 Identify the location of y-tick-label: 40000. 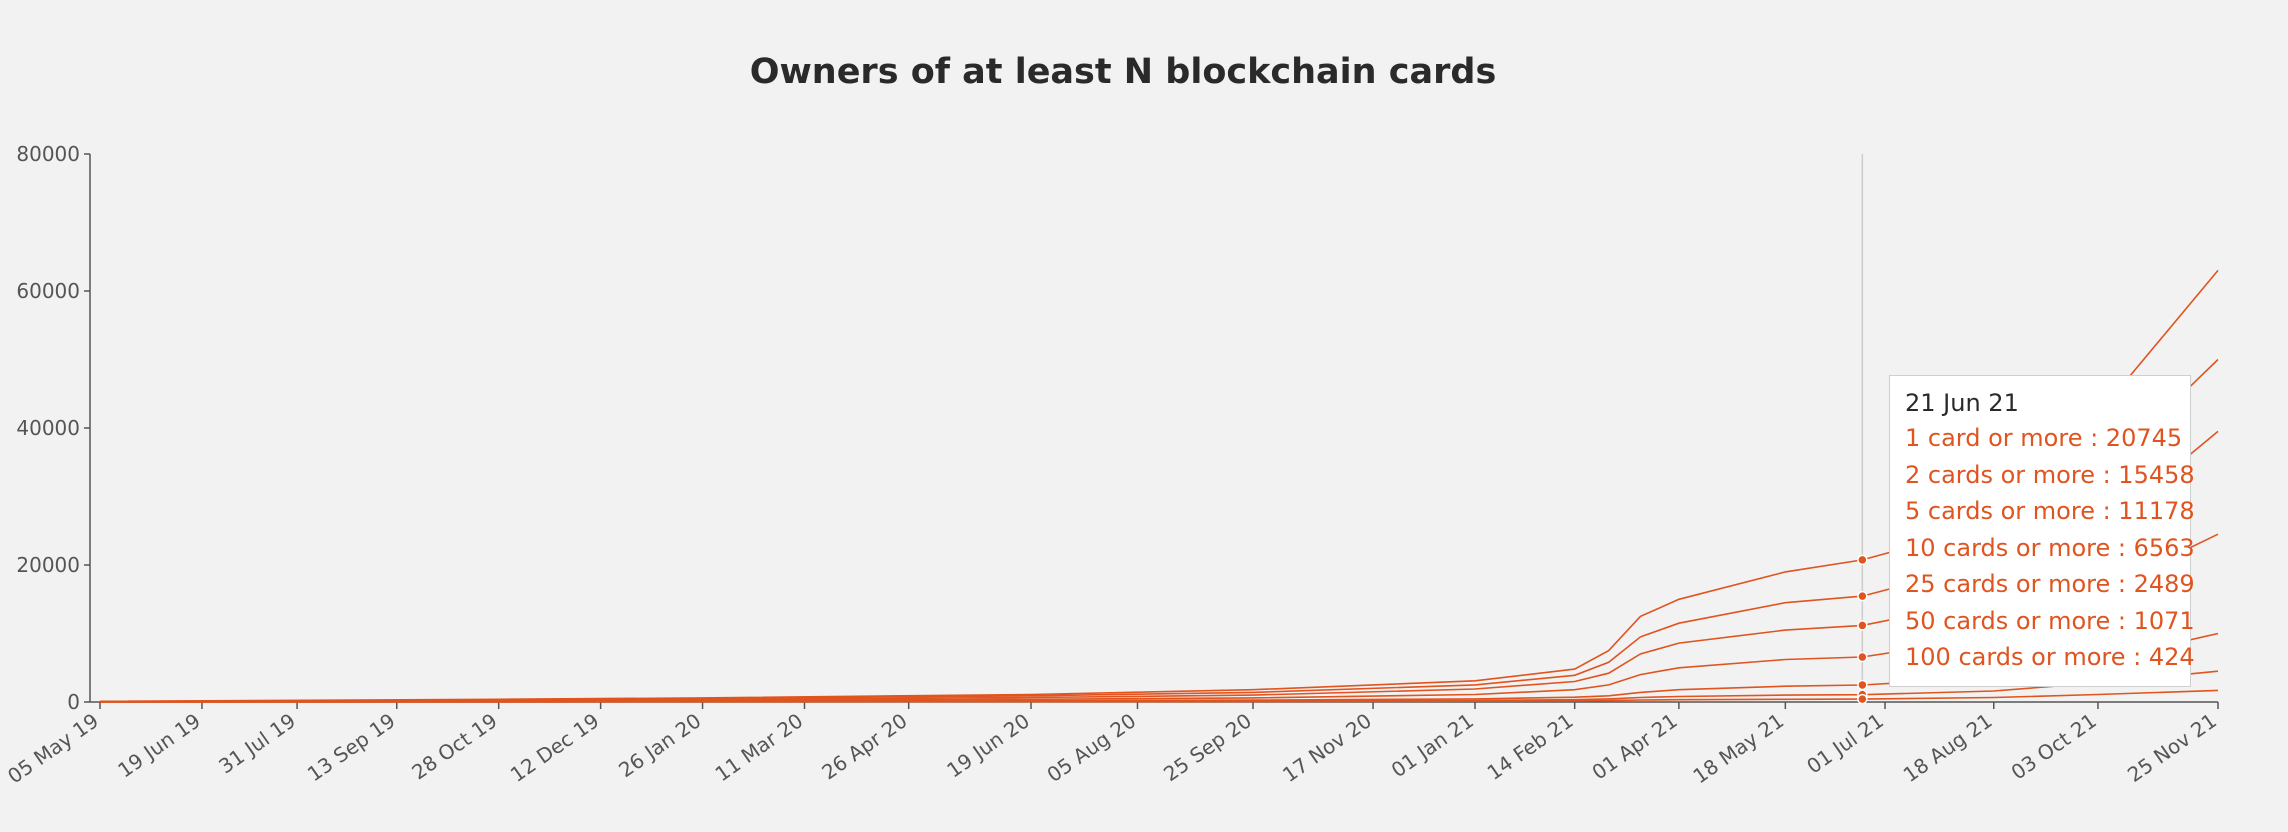
(48, 428).